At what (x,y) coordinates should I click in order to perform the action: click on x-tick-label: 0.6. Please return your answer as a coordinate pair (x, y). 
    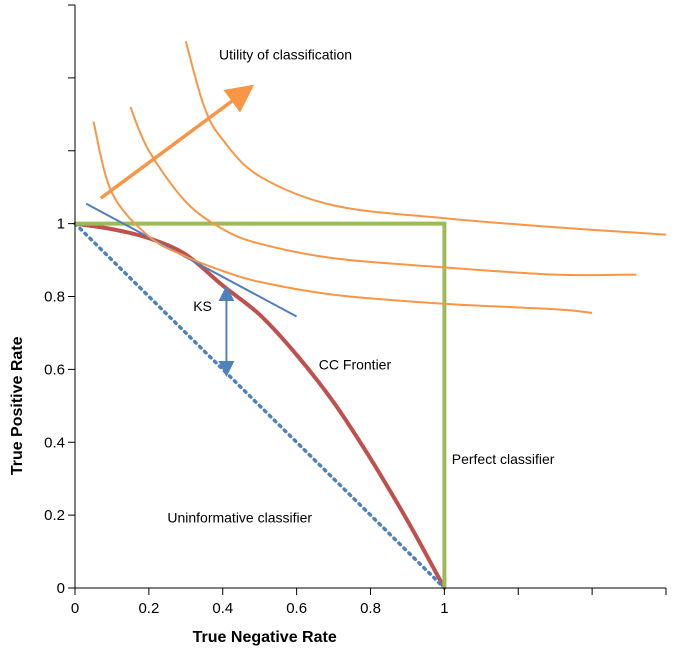
    Looking at the image, I should click on (296, 608).